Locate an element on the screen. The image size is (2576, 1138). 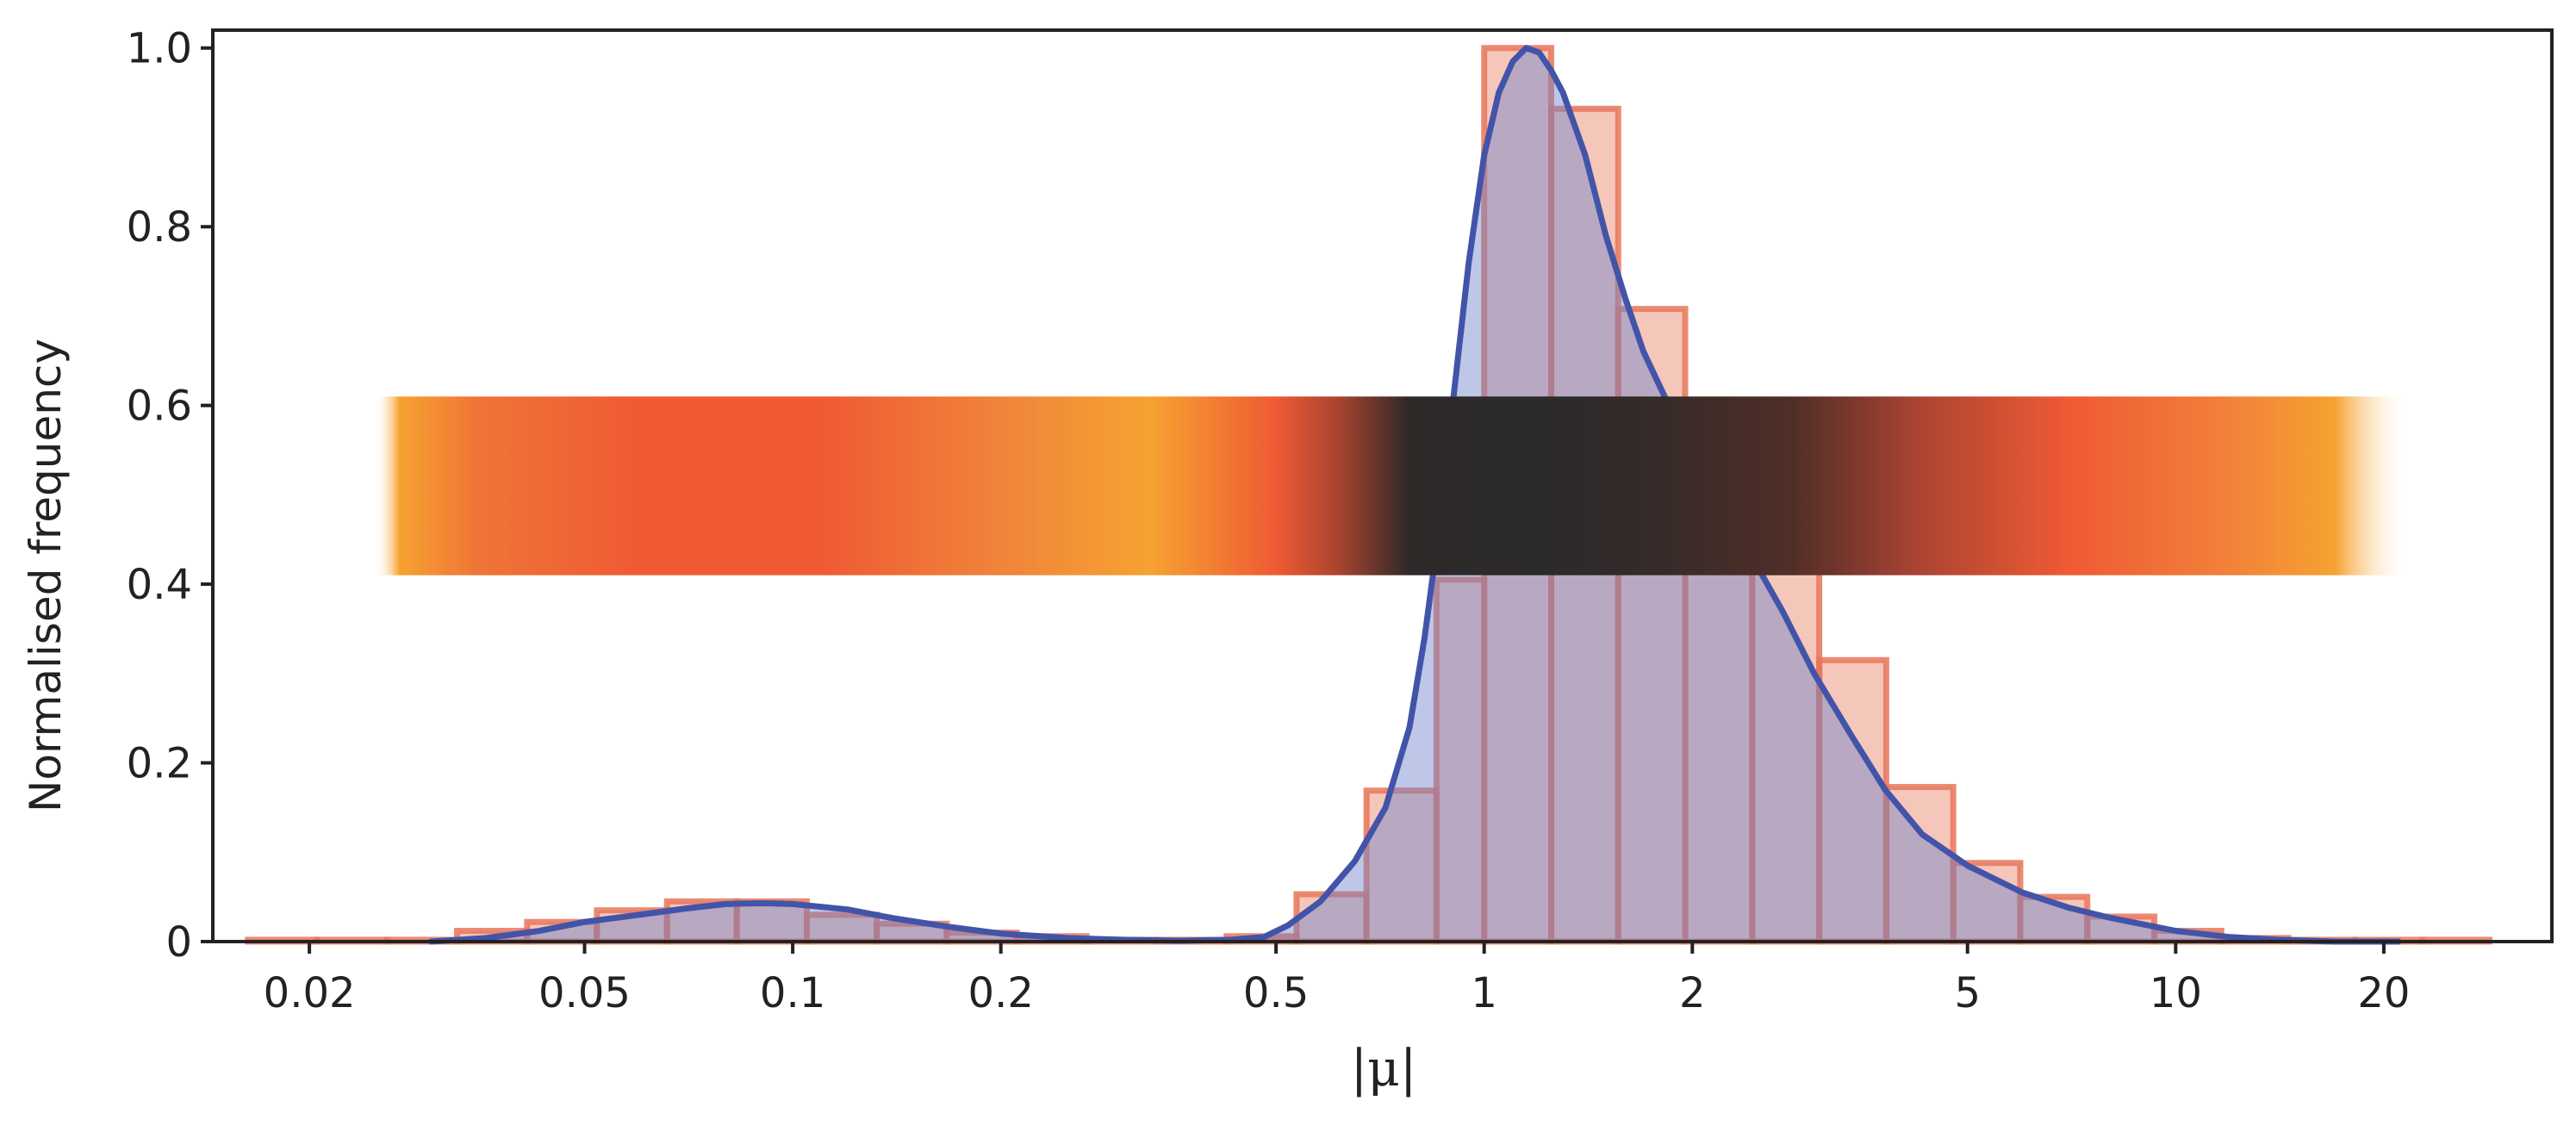
x-tick-label: 0.1 is located at coordinates (793, 993).